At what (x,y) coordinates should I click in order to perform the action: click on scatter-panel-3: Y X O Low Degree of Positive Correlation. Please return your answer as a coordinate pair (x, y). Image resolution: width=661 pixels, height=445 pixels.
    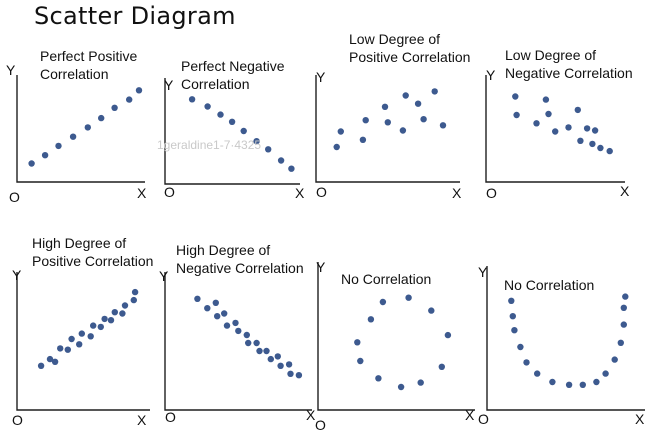
    Looking at the image, I should click on (392, 116).